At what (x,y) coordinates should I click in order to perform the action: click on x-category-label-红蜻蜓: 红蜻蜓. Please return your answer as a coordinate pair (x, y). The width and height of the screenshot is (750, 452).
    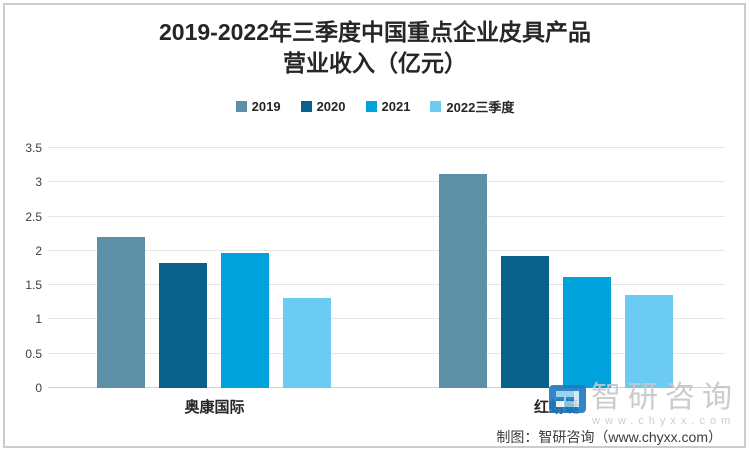
    Looking at the image, I should click on (556, 407).